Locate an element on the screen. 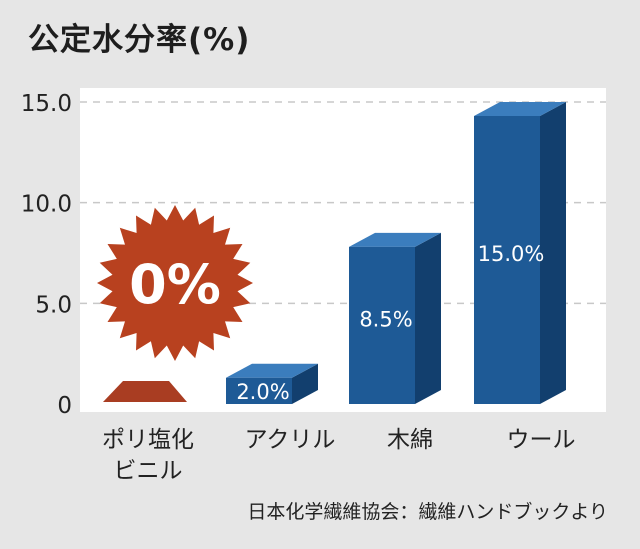 The image size is (640, 549). y-tick-label: 5.0 is located at coordinates (53, 305).